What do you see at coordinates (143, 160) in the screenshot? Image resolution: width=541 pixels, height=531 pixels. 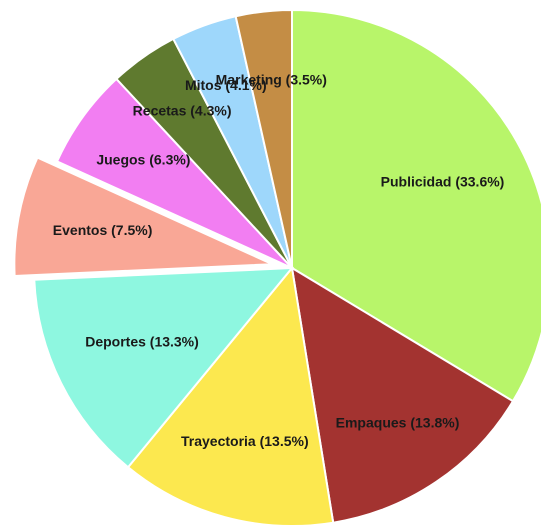 I see `slice-label-juegos: Juegos (6.3%)` at bounding box center [143, 160].